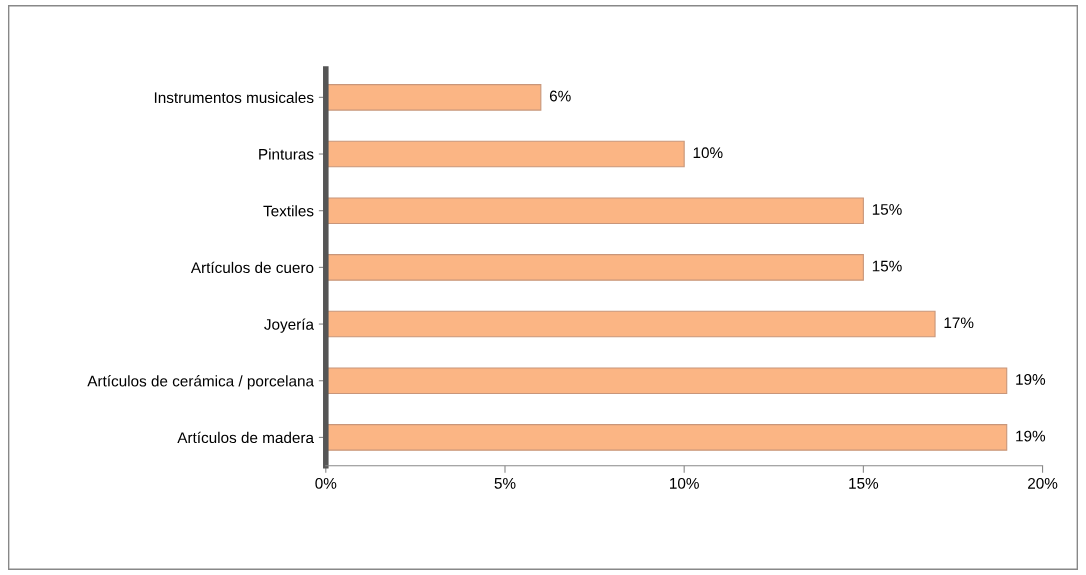 This screenshot has height=575, width=1086. I want to click on data-label: 10%, so click(708, 153).